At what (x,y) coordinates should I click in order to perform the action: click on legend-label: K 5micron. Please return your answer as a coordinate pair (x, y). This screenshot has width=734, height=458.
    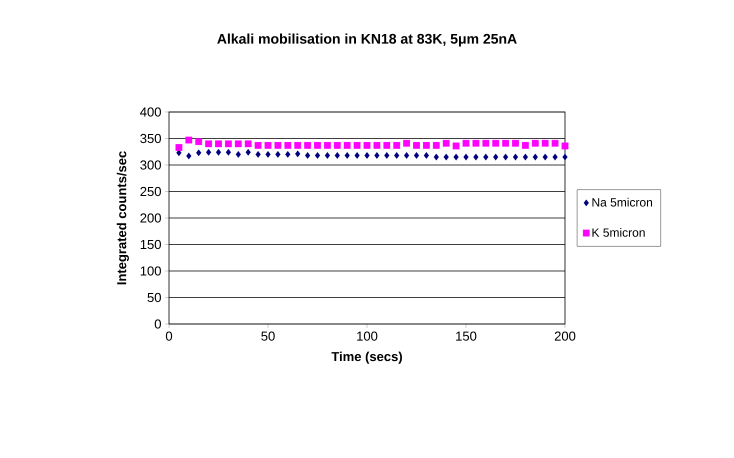
    Looking at the image, I should click on (618, 232).